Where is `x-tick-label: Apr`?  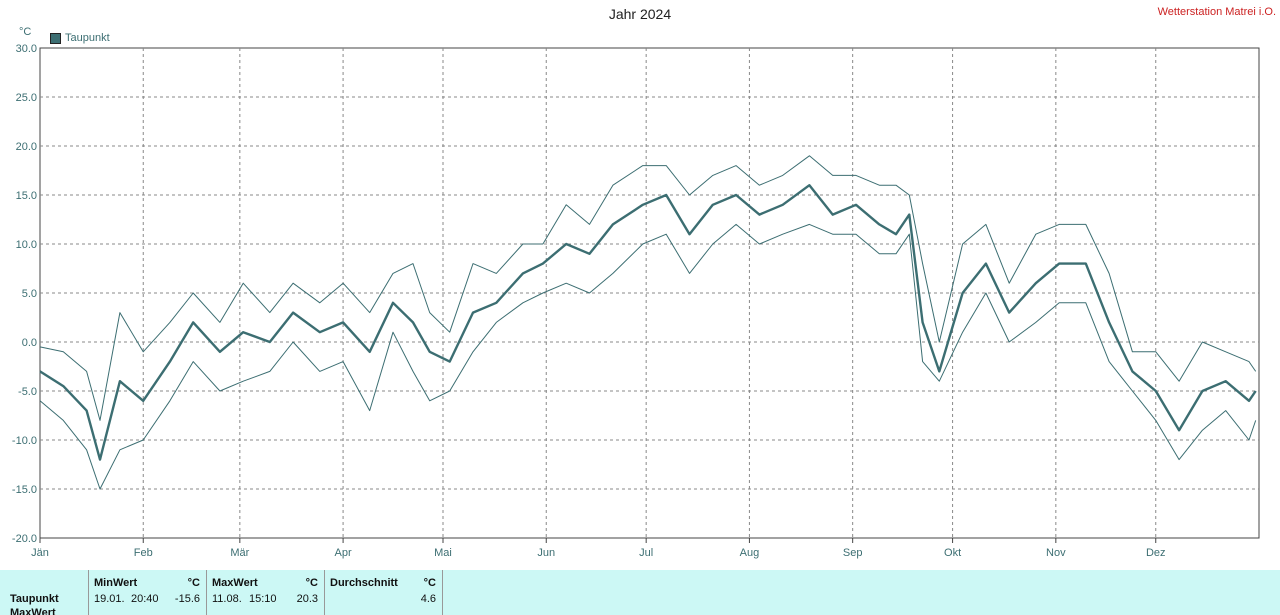
x-tick-label: Apr is located at coordinates (343, 553).